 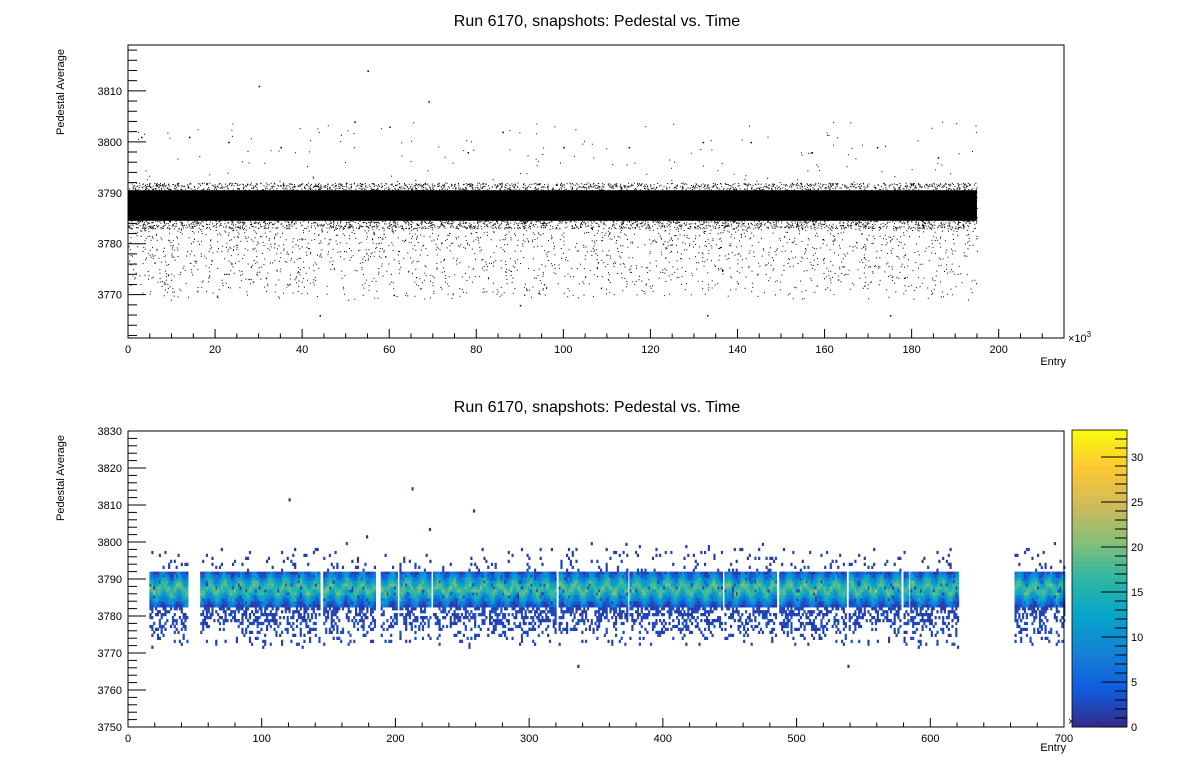 I want to click on top-y-tick-label: 3780, so click(x=110, y=245).